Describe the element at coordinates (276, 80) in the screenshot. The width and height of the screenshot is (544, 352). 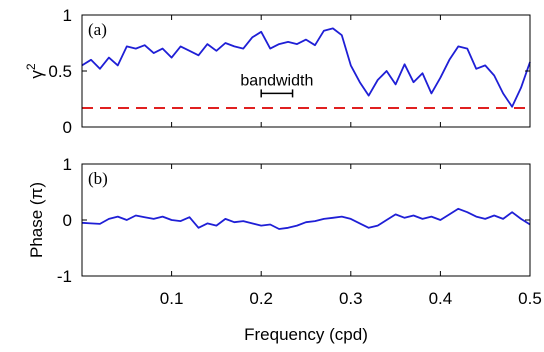
I see `bandwidth-label: bandwidth` at that location.